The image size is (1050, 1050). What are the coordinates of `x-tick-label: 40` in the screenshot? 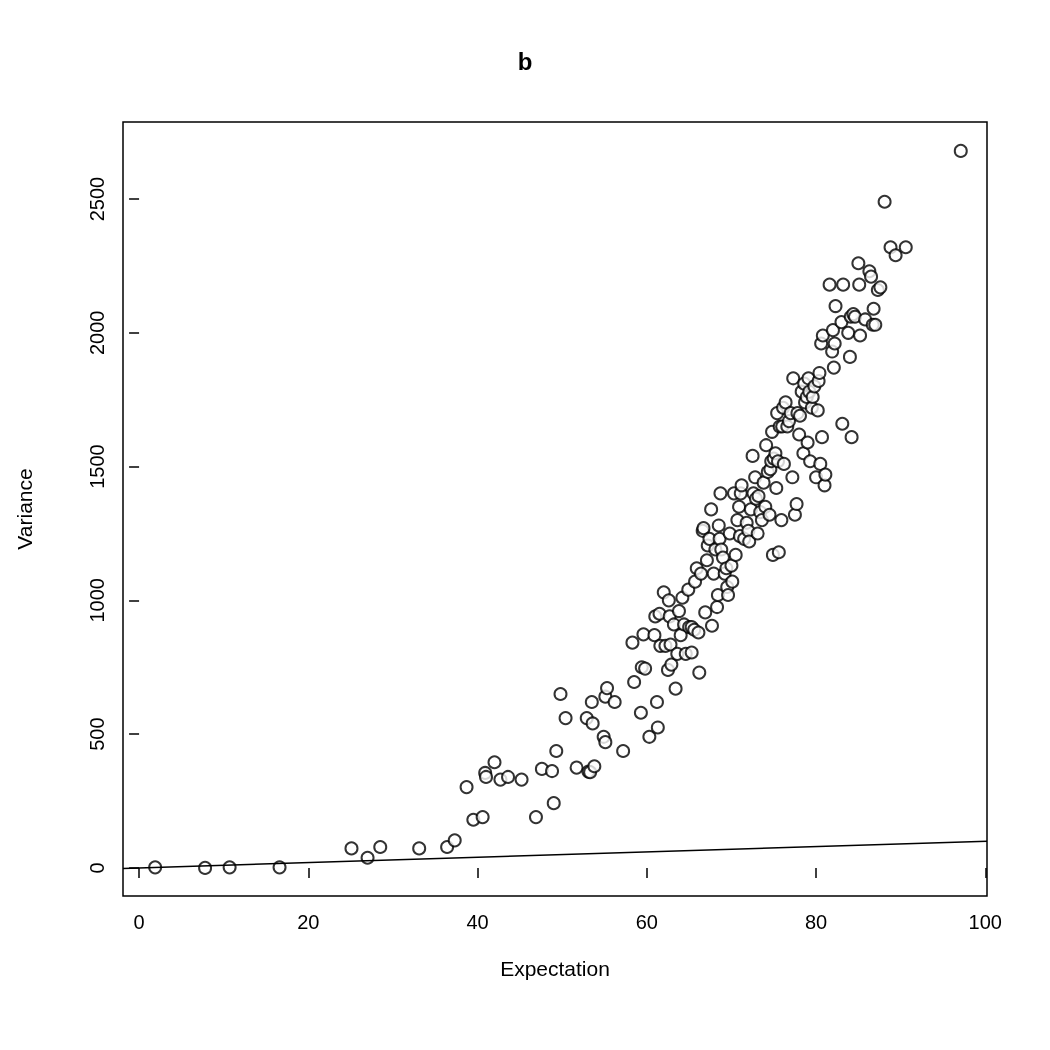 It's located at (477, 922).